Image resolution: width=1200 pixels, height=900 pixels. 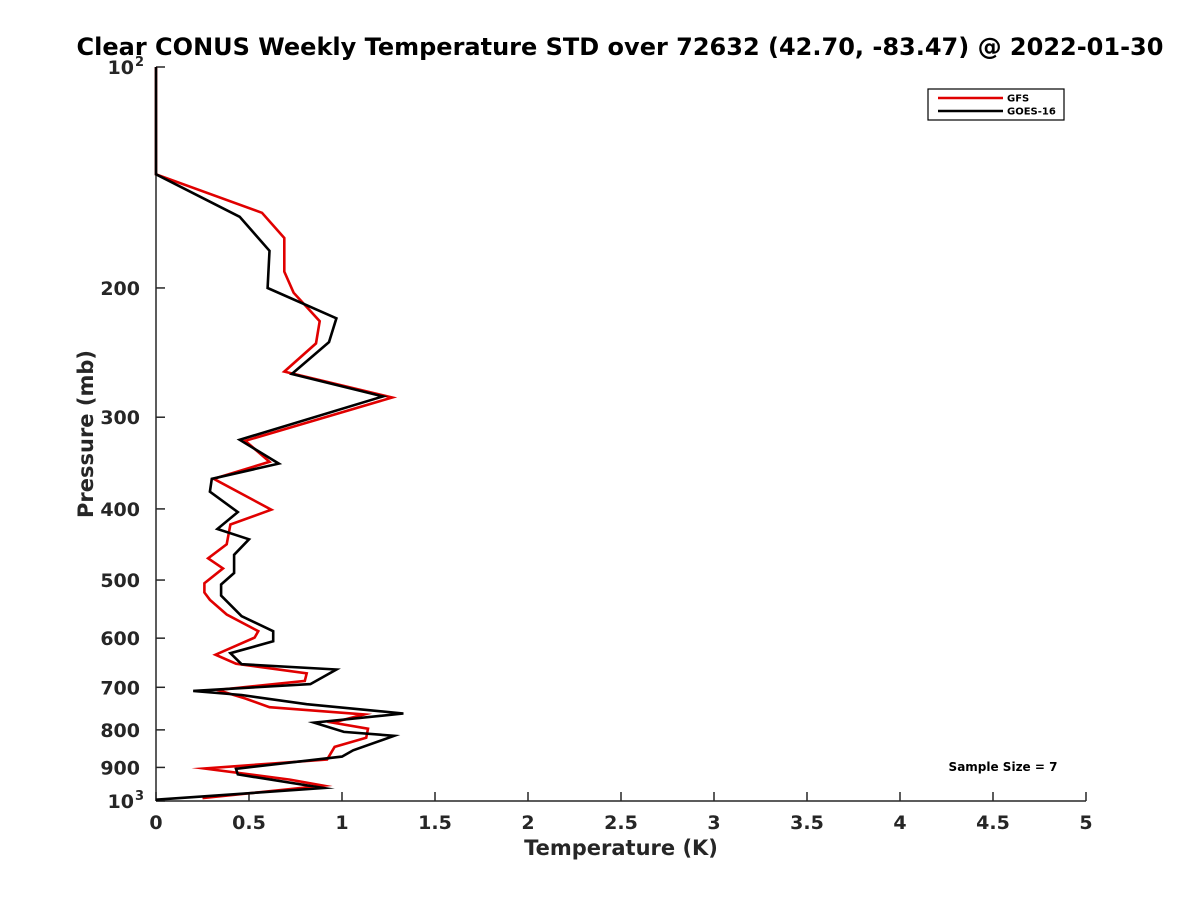 I want to click on legend-label: GFS, so click(x=1018, y=99).